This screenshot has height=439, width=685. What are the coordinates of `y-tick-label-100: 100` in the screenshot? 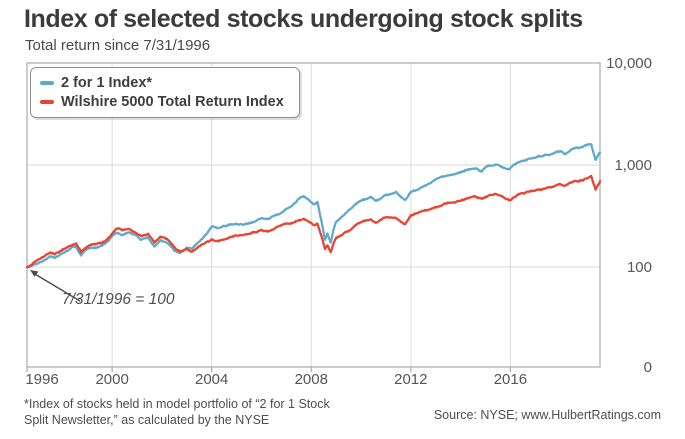 It's located at (639, 267).